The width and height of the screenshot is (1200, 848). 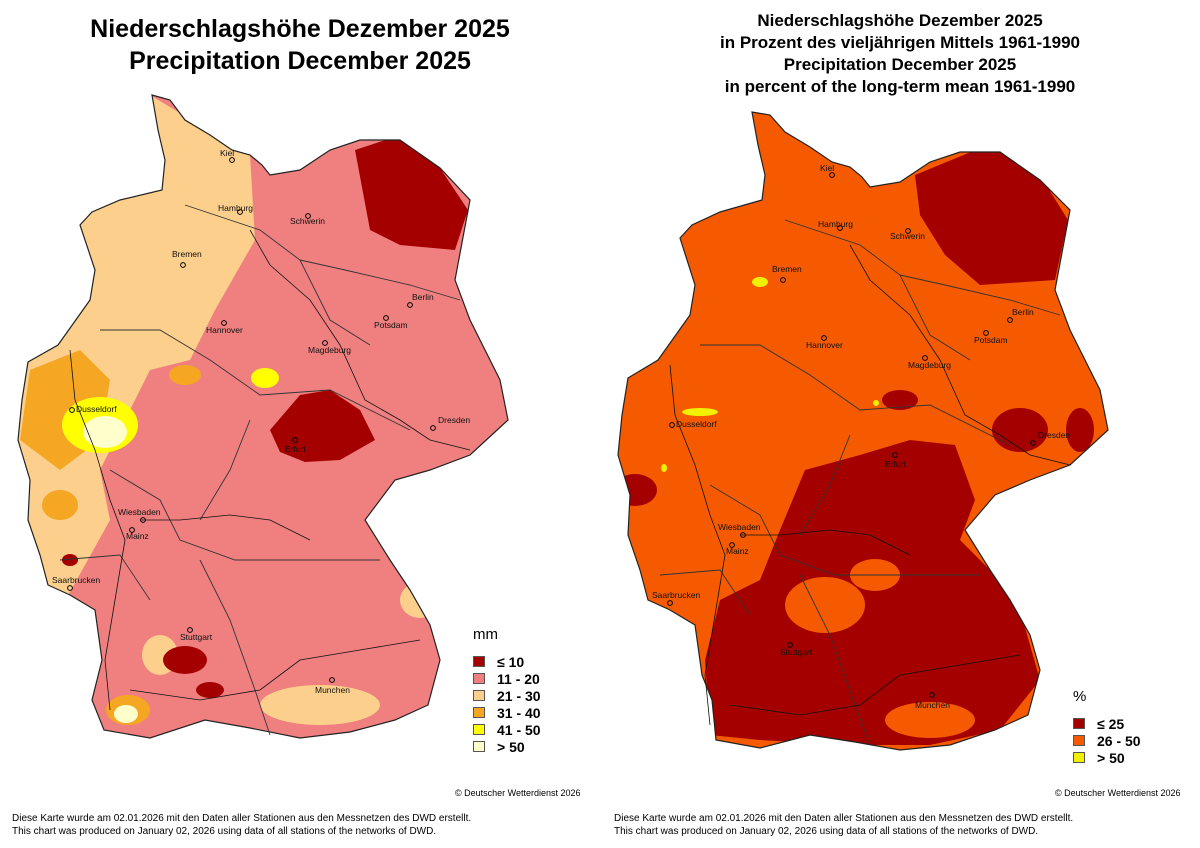 What do you see at coordinates (507, 661) in the screenshot?
I see `legend-item: ≤ 10` at bounding box center [507, 661].